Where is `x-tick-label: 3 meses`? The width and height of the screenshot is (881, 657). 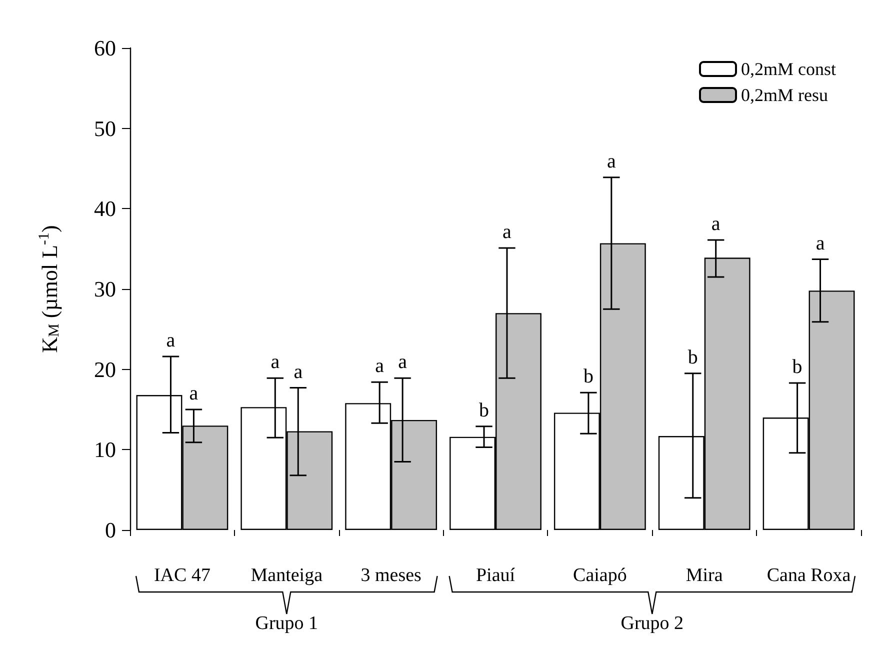 x-tick-label: 3 meses is located at coordinates (391, 575).